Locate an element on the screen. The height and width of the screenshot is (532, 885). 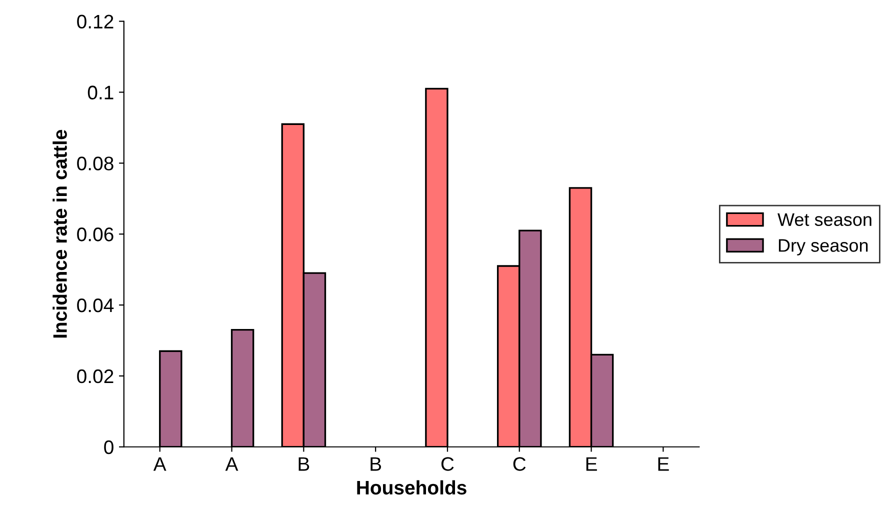
legend-label: Wet season is located at coordinates (825, 219).